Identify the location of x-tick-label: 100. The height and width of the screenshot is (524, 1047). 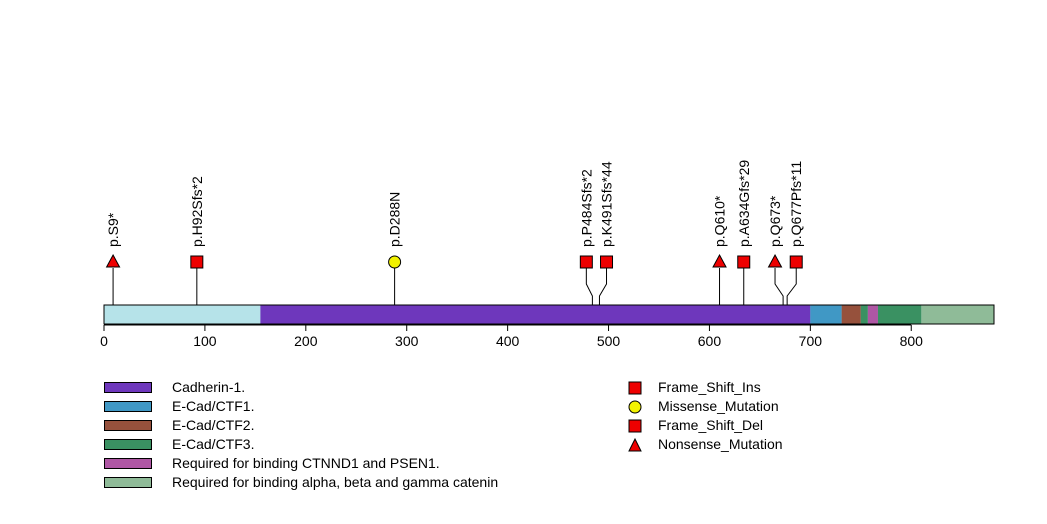
(205, 341).